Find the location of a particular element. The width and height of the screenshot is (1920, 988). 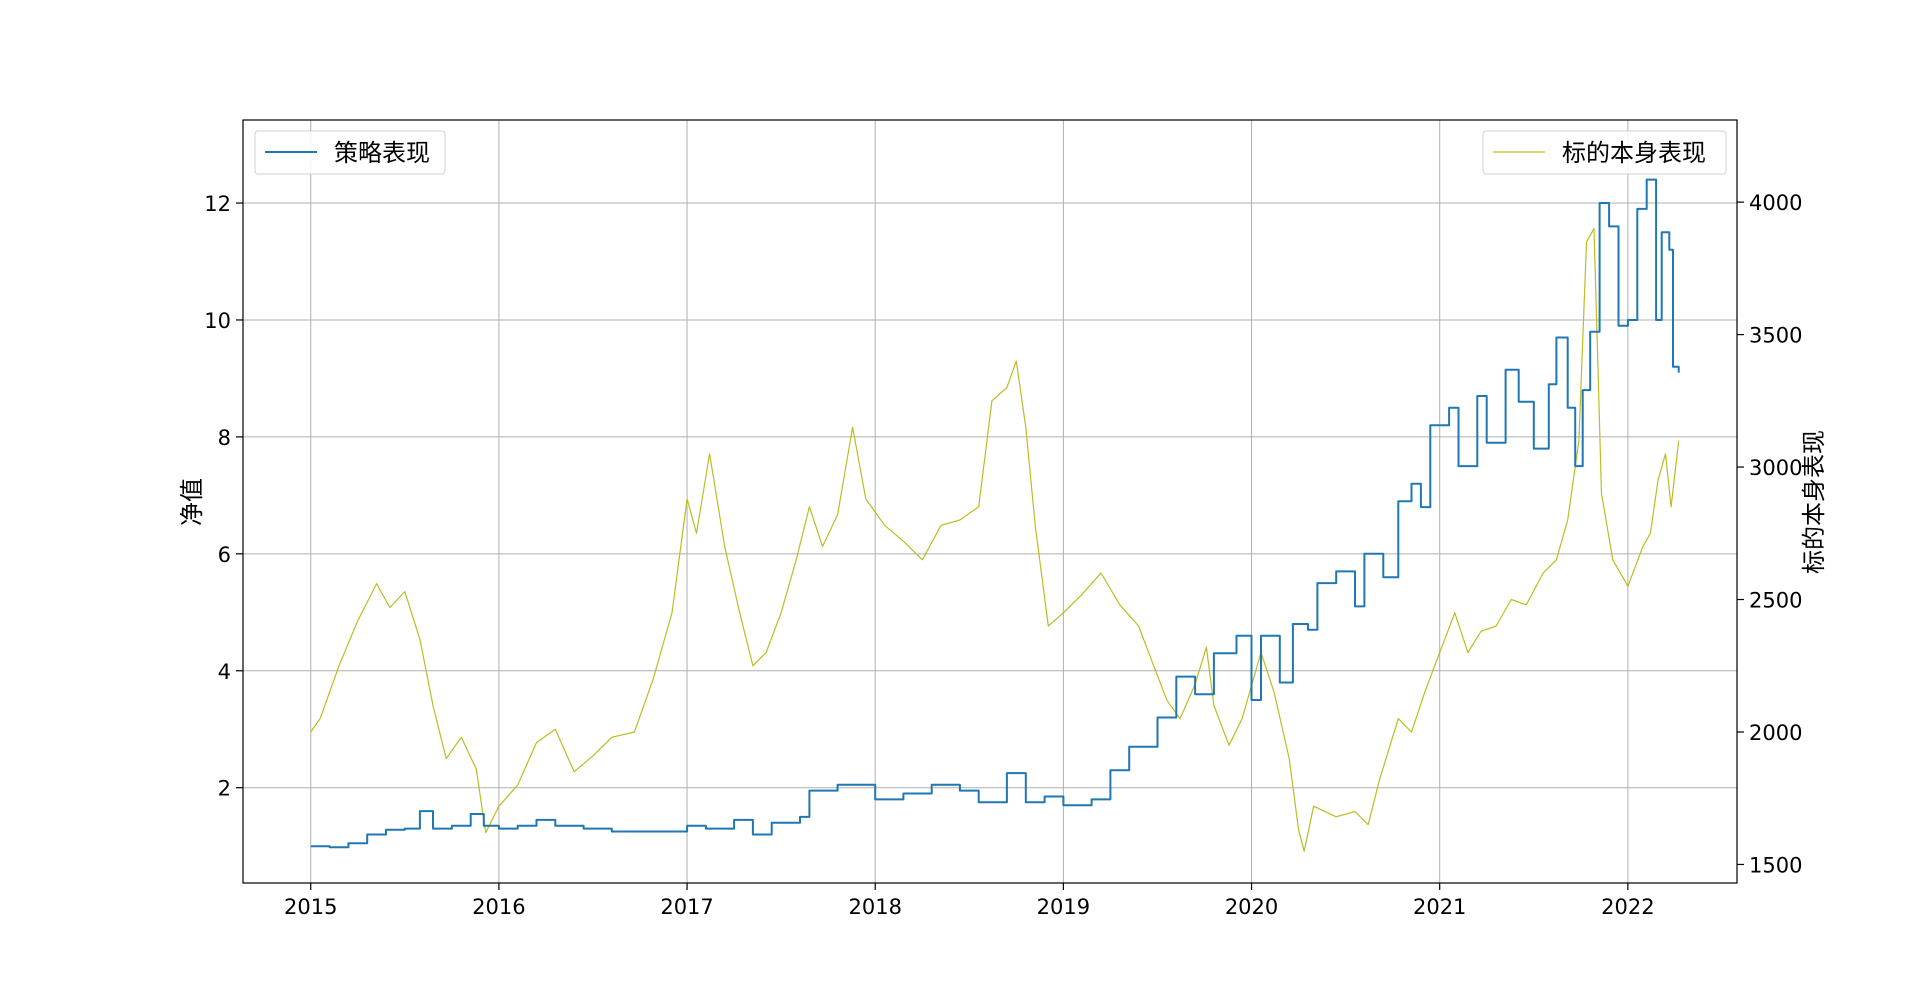

y-left-tick-label: 12 is located at coordinates (217, 204).